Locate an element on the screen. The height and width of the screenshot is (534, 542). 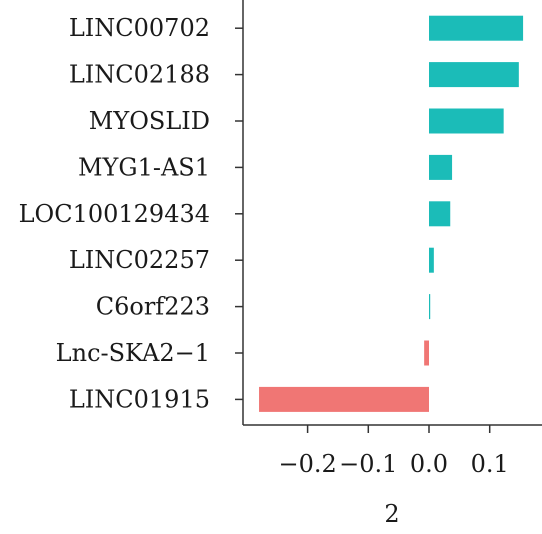
x-tick-label: 0.0 is located at coordinates (429, 464).